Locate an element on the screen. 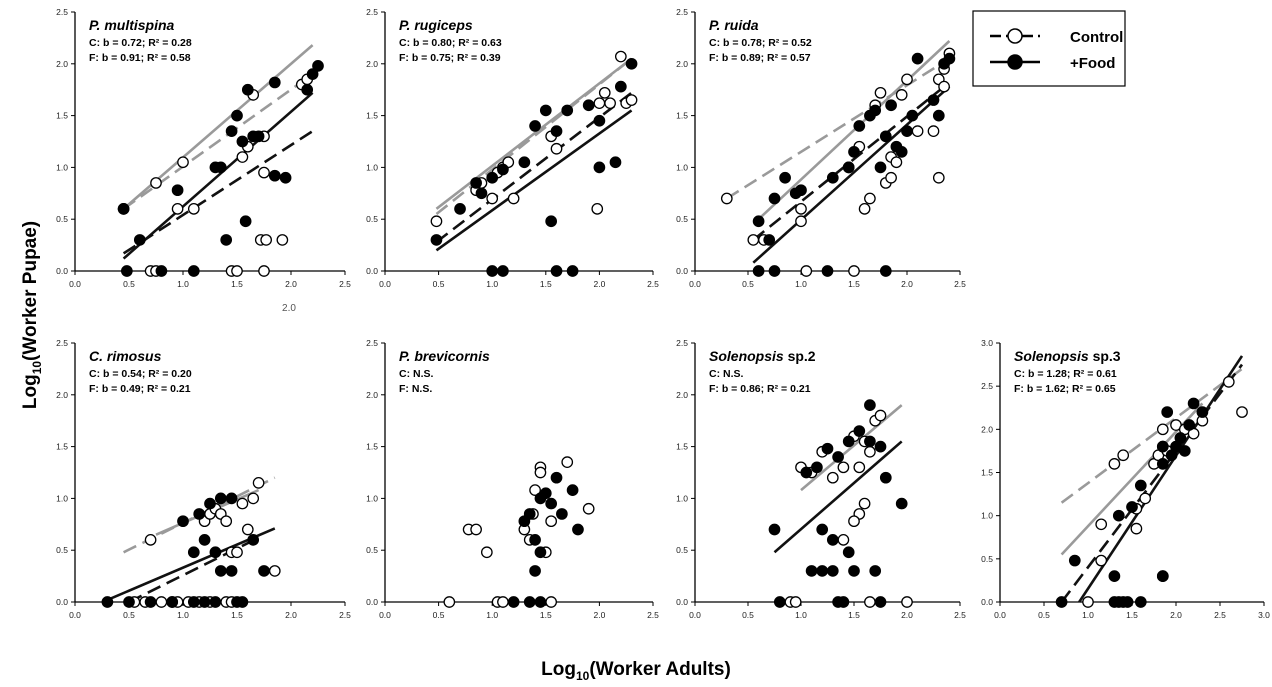 This screenshot has height=687, width=1272. y-tick-label: 2.0 is located at coordinates (682, 395).